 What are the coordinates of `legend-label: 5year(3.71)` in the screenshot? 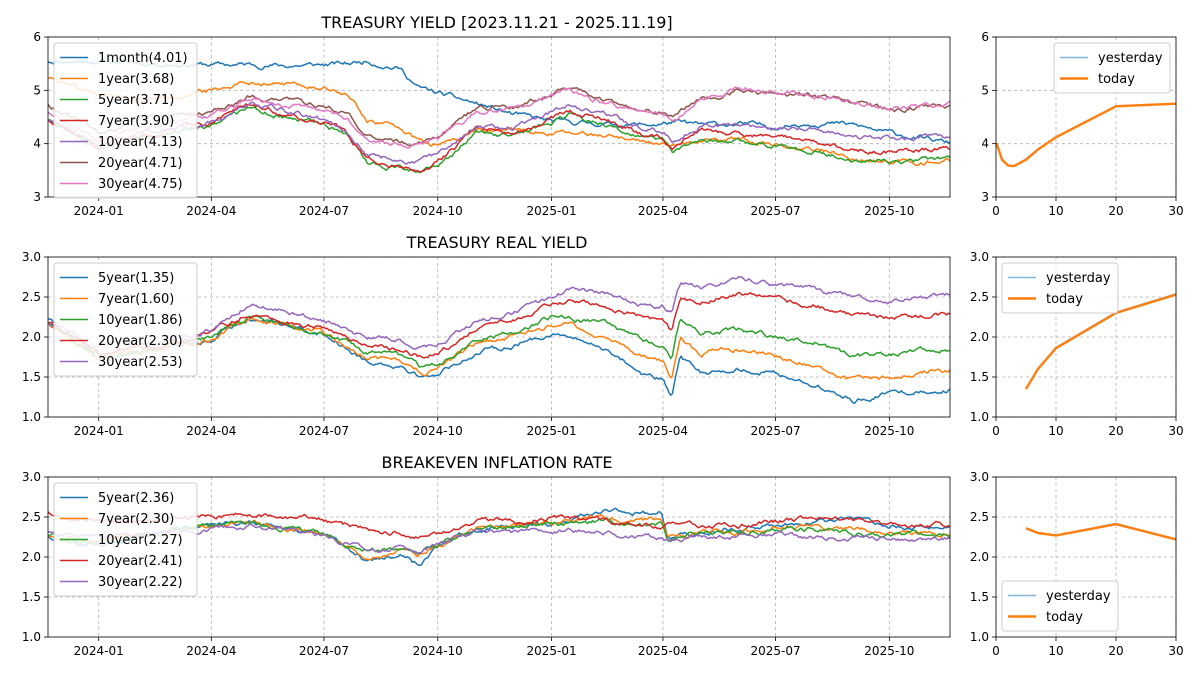 It's located at (136, 100).